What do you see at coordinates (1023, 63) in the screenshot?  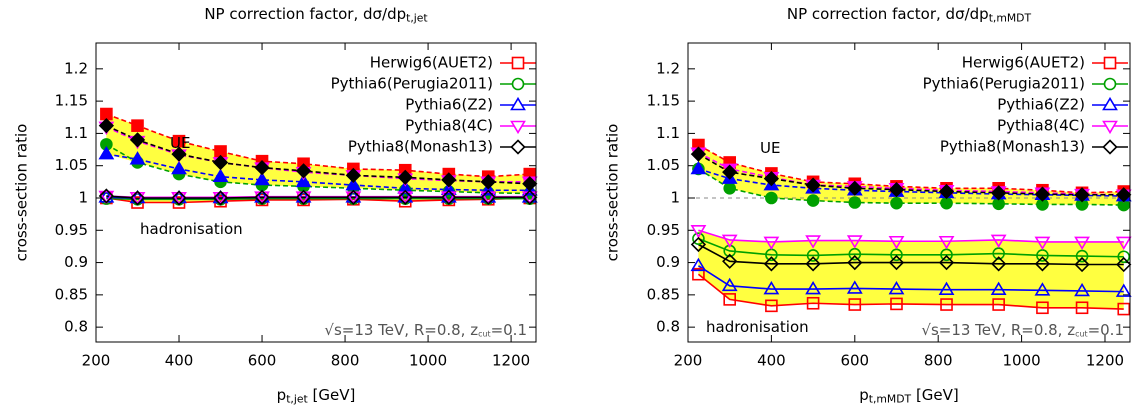 I see `legend-label: Herwig6(AUET2)` at bounding box center [1023, 63].